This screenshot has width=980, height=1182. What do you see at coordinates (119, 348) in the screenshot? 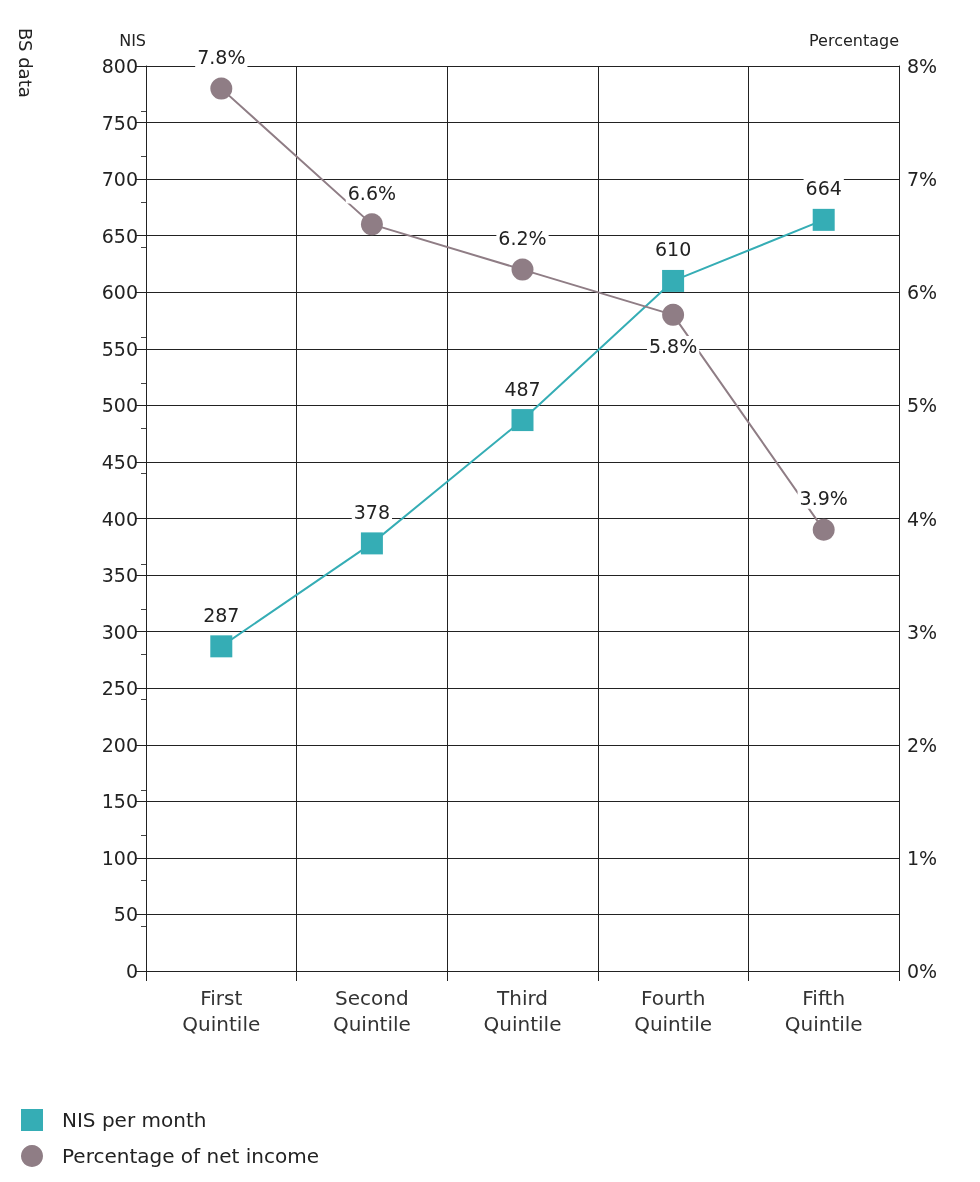
I see `y-tick-label: 550` at bounding box center [119, 348].